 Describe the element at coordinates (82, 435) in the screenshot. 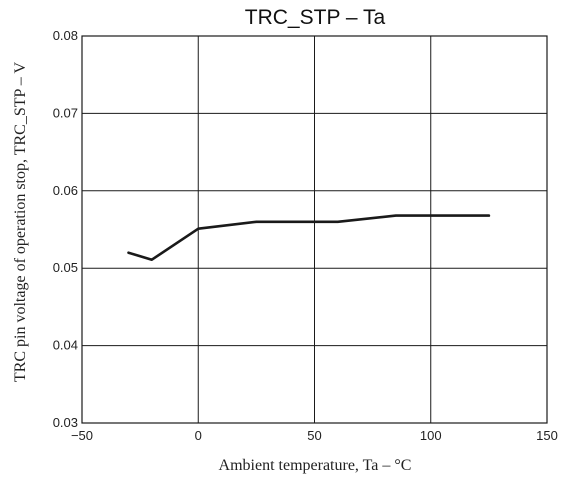

I see `x-tick-label: −50` at that location.